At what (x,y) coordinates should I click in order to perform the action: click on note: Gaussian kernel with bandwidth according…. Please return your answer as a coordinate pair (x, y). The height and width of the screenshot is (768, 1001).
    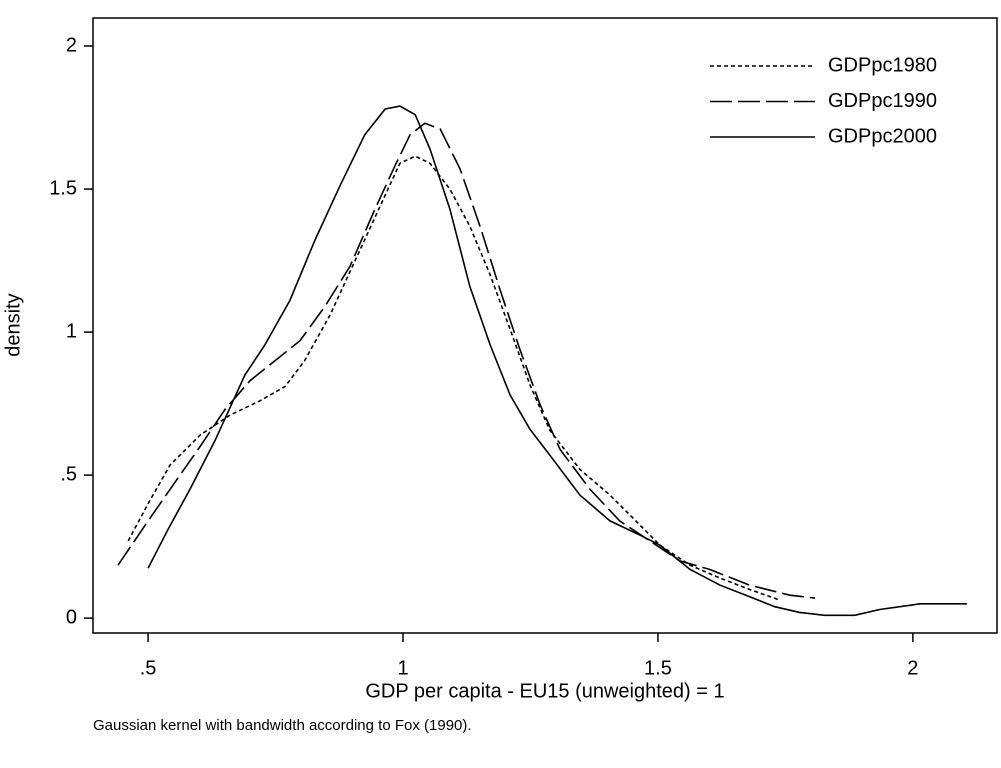
    Looking at the image, I should click on (282, 725).